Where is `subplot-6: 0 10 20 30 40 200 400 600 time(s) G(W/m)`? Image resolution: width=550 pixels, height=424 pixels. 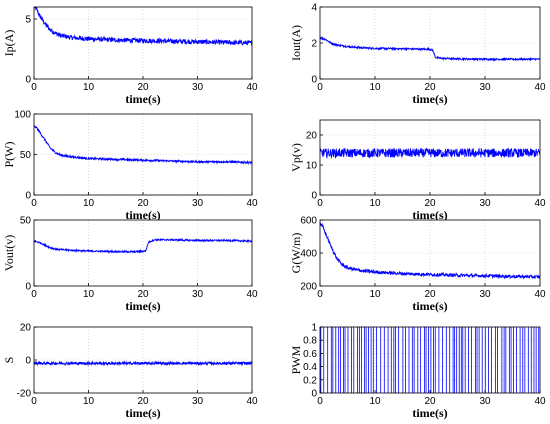
subplot-6: 0 10 20 30 40 200 400 600 time(s) G(W/m) is located at coordinates (417, 265).